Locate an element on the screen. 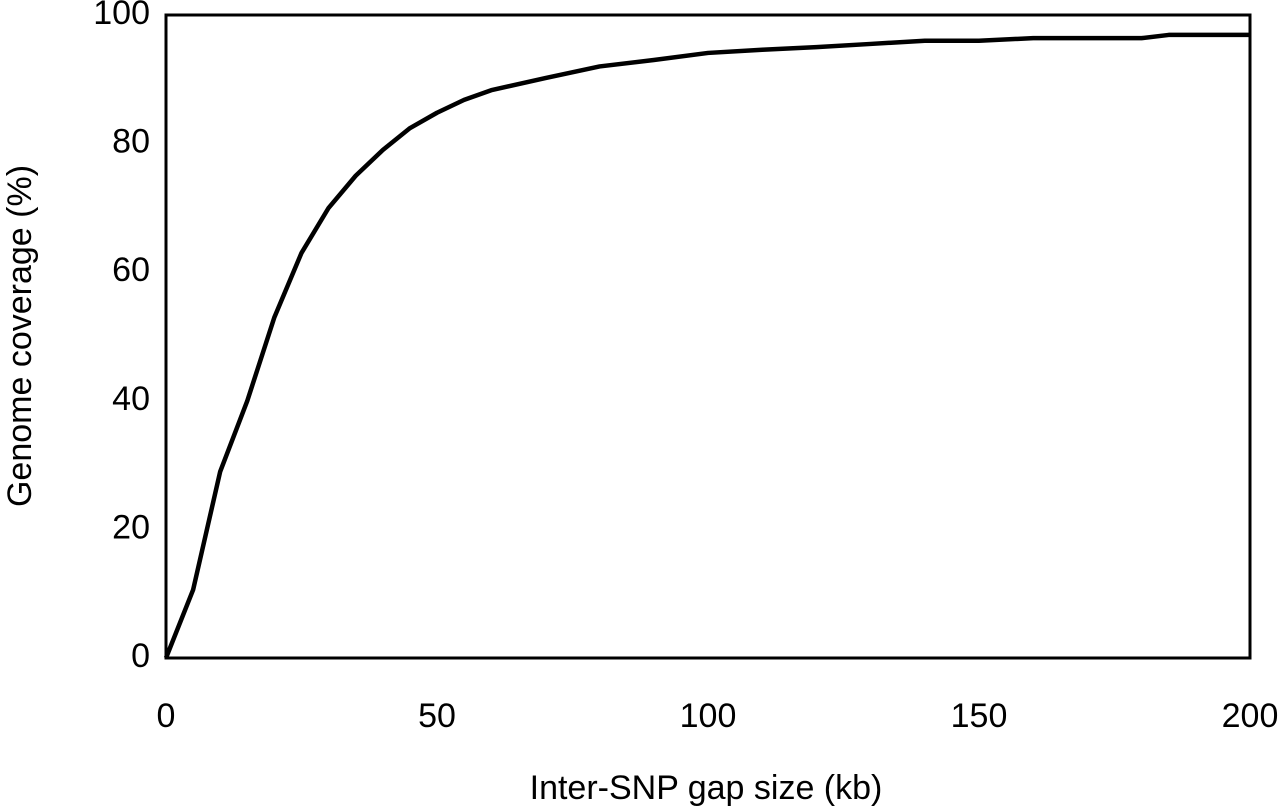 This screenshot has height=812, width=1280. x-tick-label: 150 is located at coordinates (979, 716).